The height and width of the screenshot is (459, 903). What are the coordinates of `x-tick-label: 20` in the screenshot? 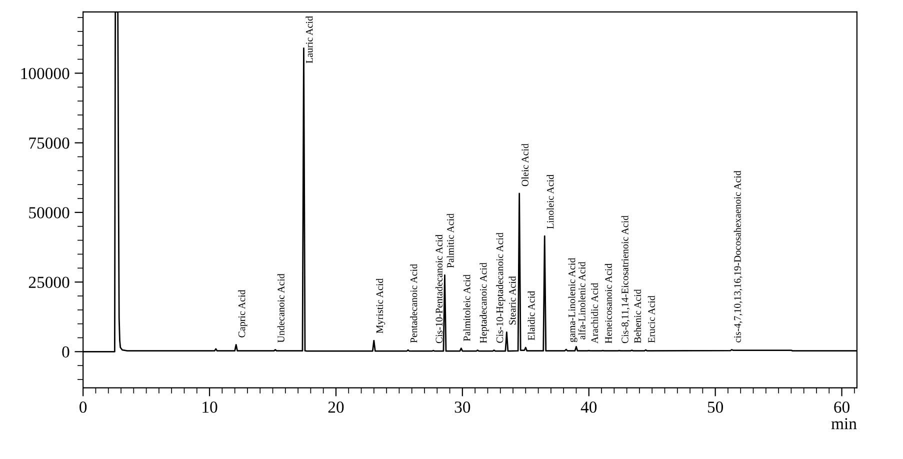 It's located at (336, 407).